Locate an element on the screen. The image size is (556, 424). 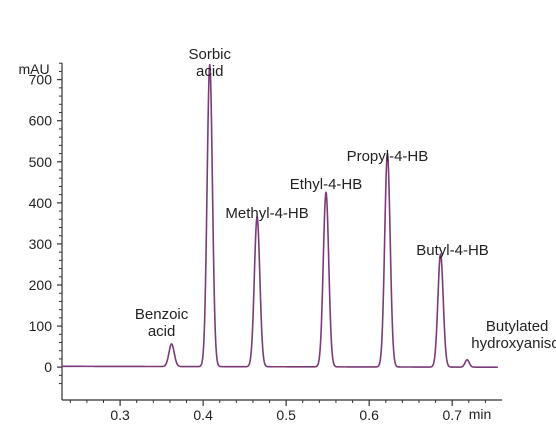
peak-label: Propyl-4-HB is located at coordinates (388, 156).